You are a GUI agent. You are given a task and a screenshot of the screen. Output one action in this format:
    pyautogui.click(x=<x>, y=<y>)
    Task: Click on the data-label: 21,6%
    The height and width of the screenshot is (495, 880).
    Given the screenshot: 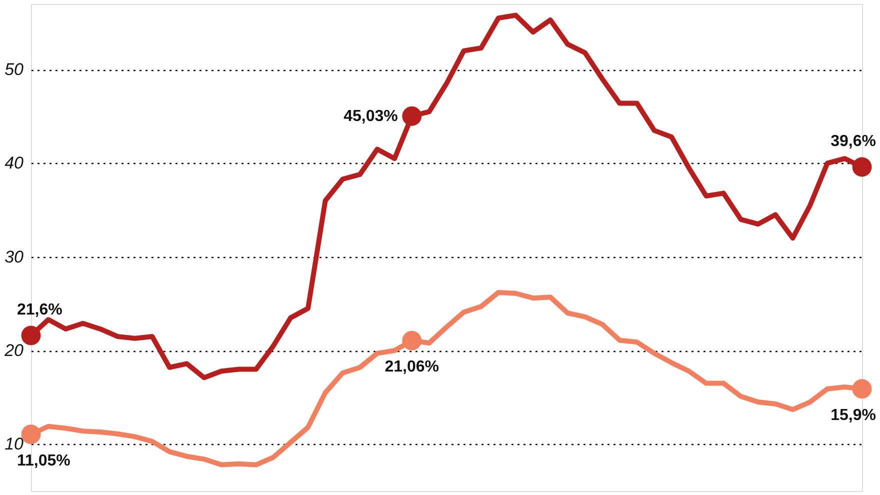 What is the action you would take?
    pyautogui.click(x=39, y=310)
    